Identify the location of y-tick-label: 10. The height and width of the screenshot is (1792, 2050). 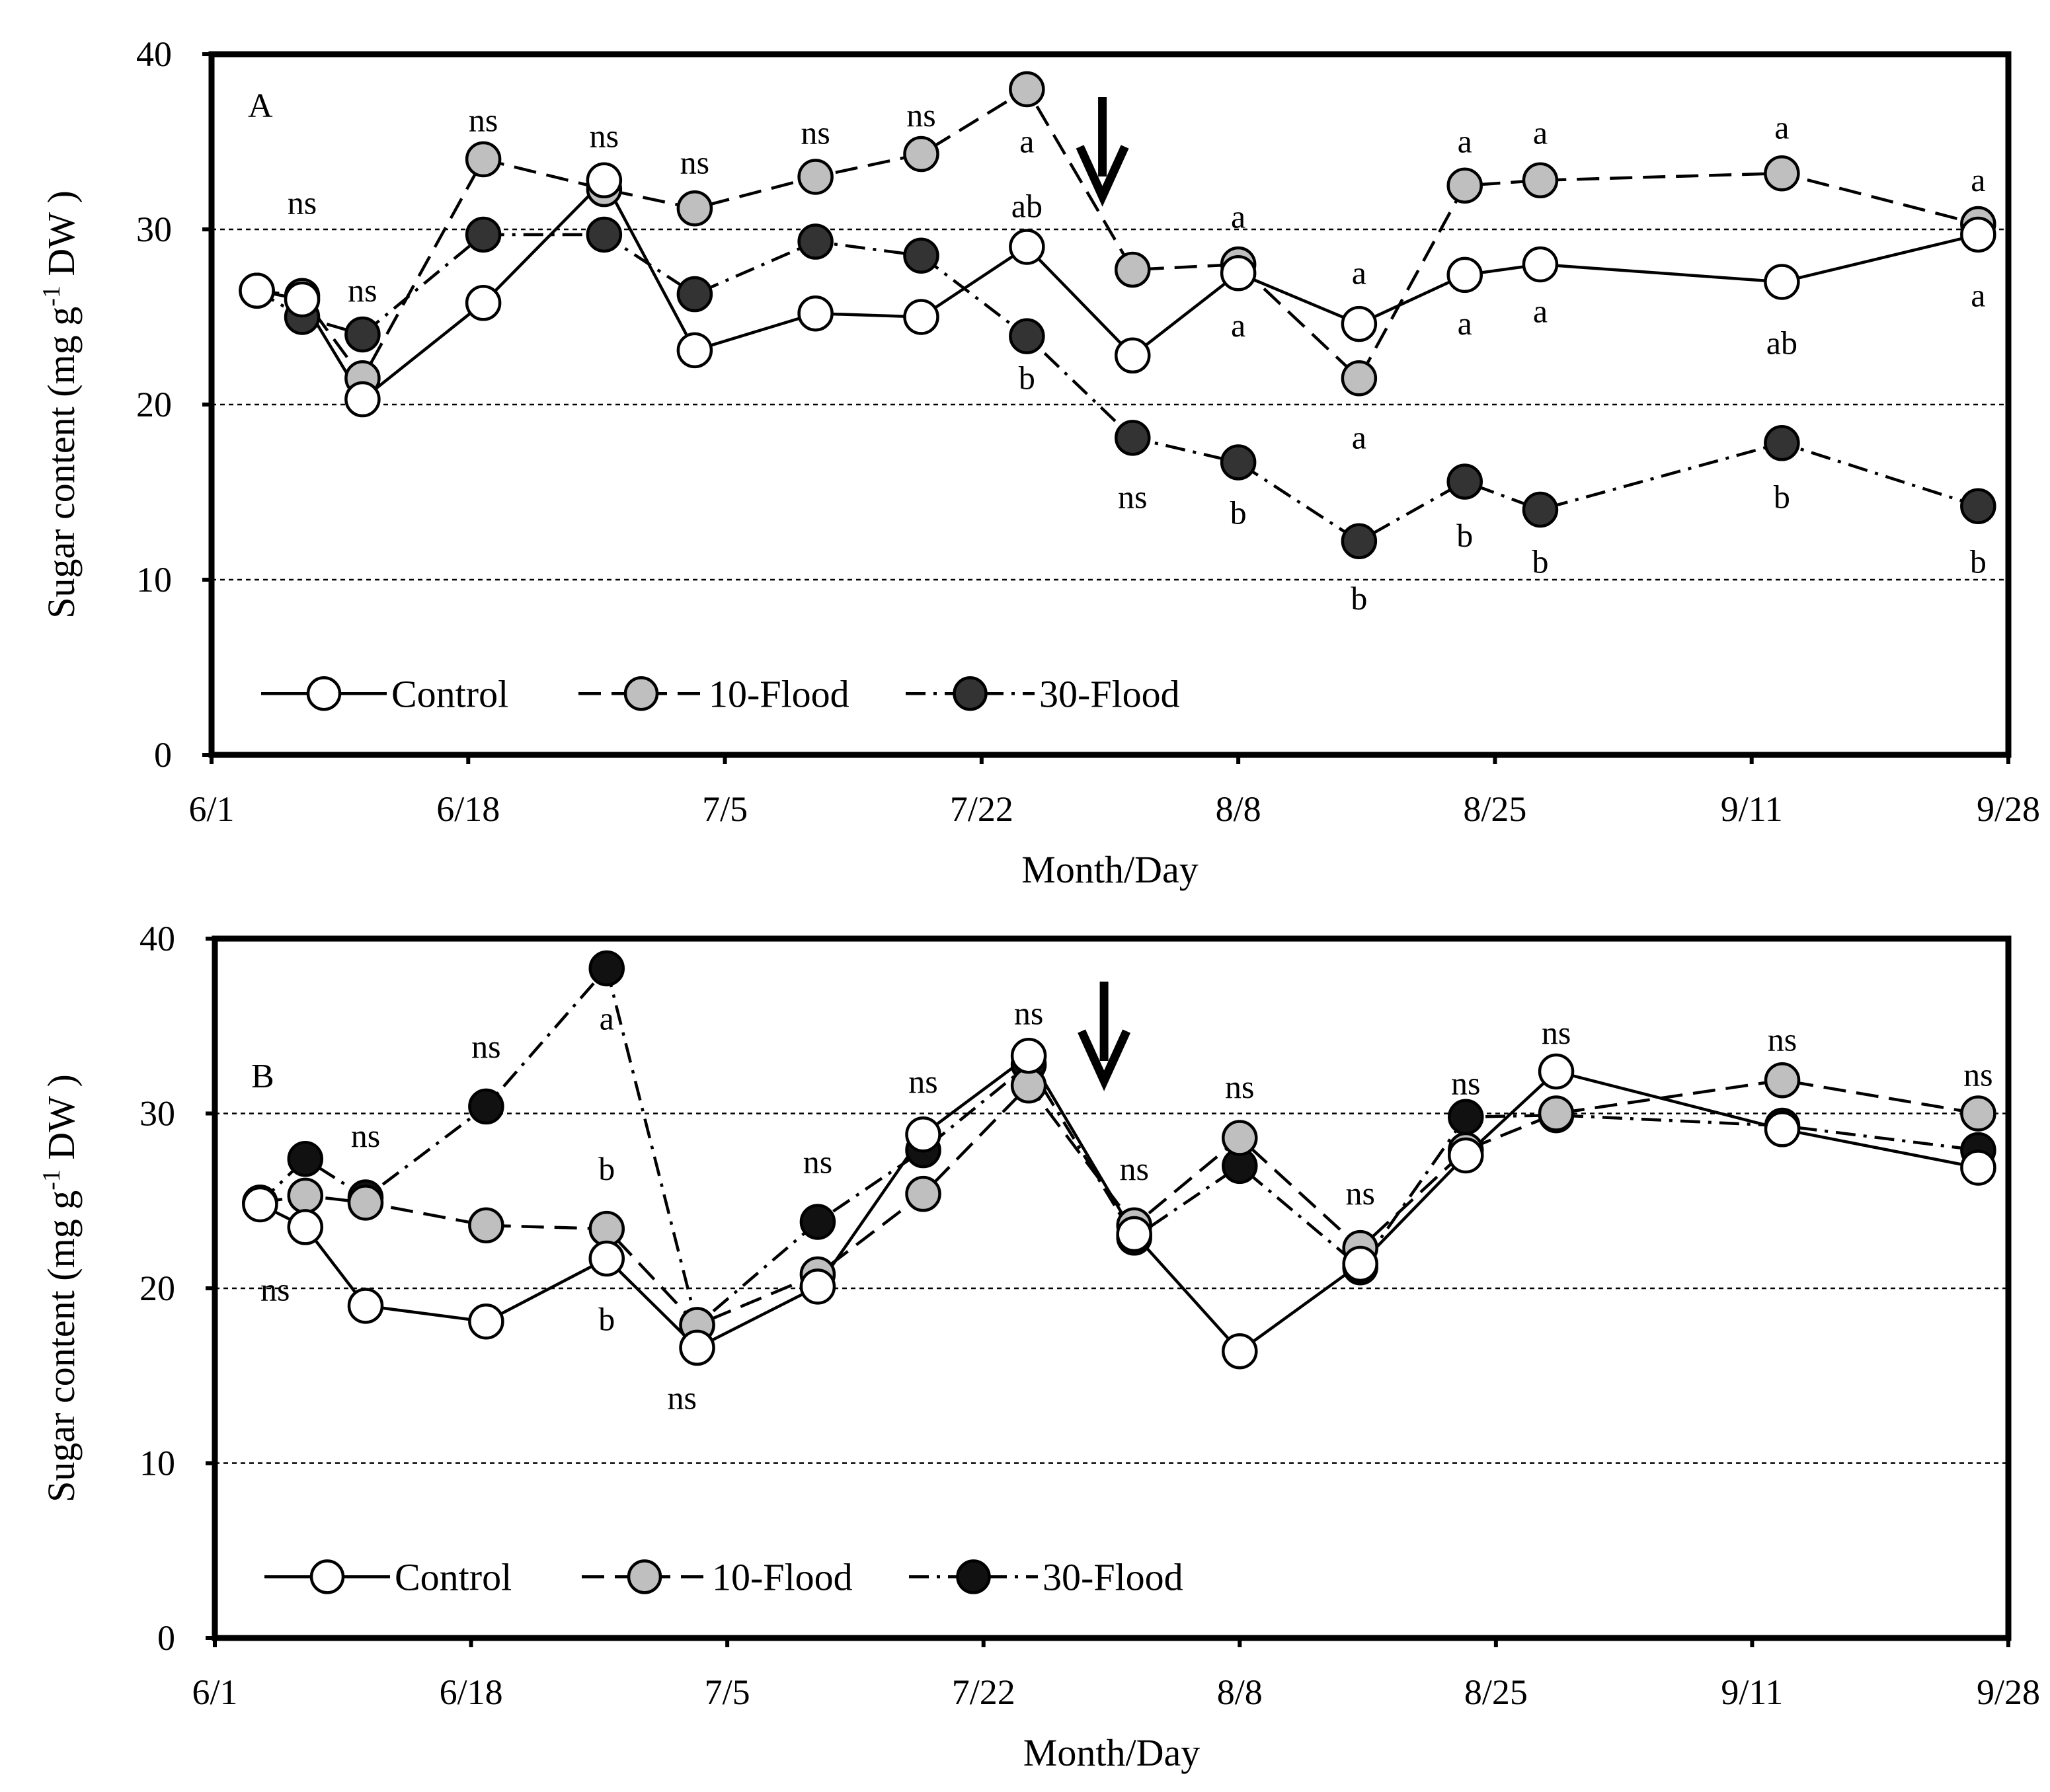
(157, 1463).